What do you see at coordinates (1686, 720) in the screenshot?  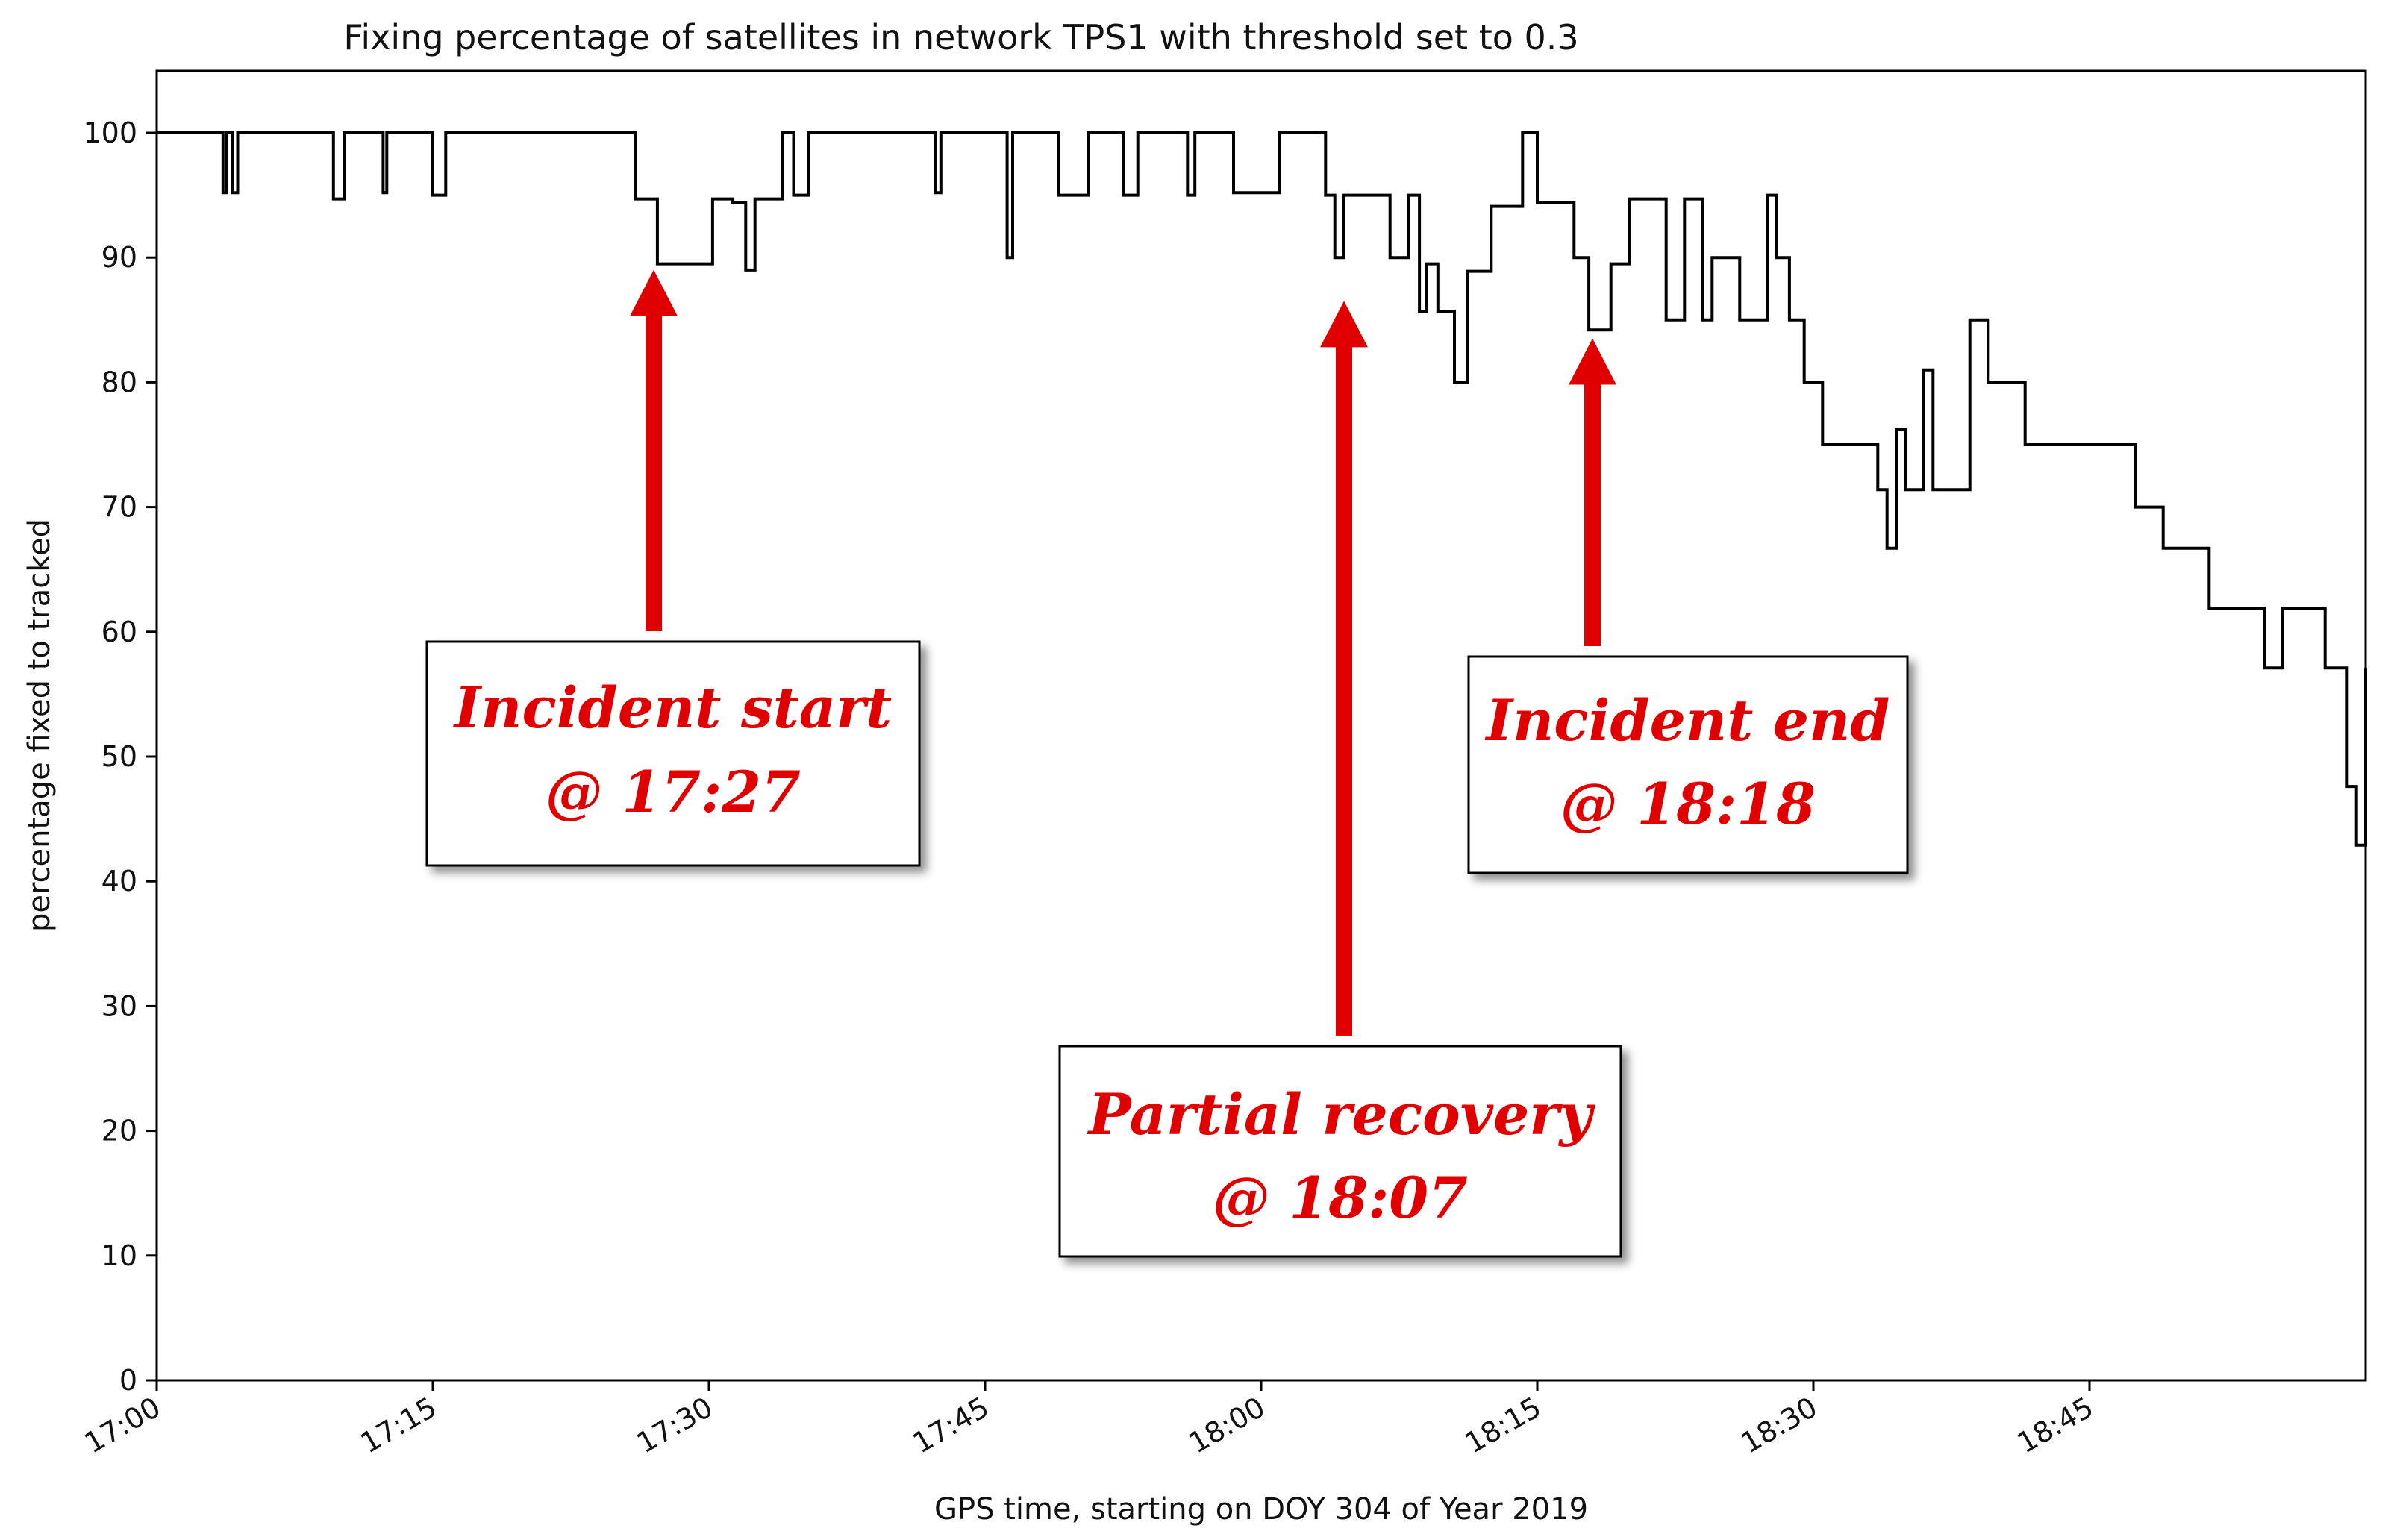 I see `annotation-label-incident-end: Incident end` at bounding box center [1686, 720].